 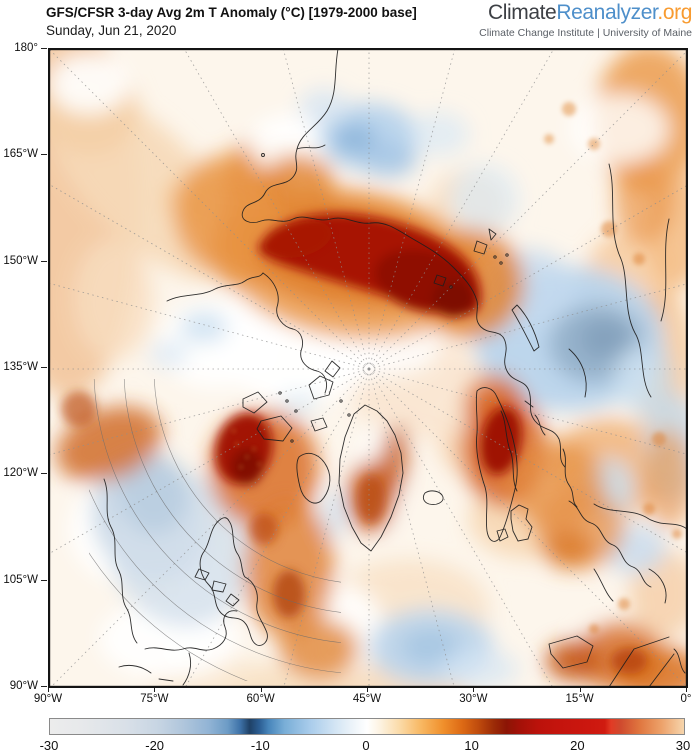 I want to click on y-axis-label: 105°W, so click(x=20, y=579).